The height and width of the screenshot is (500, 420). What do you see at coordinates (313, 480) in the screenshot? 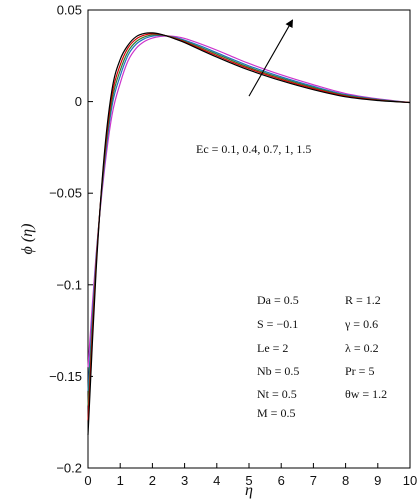
I see `x-tick-label: 7` at bounding box center [313, 480].